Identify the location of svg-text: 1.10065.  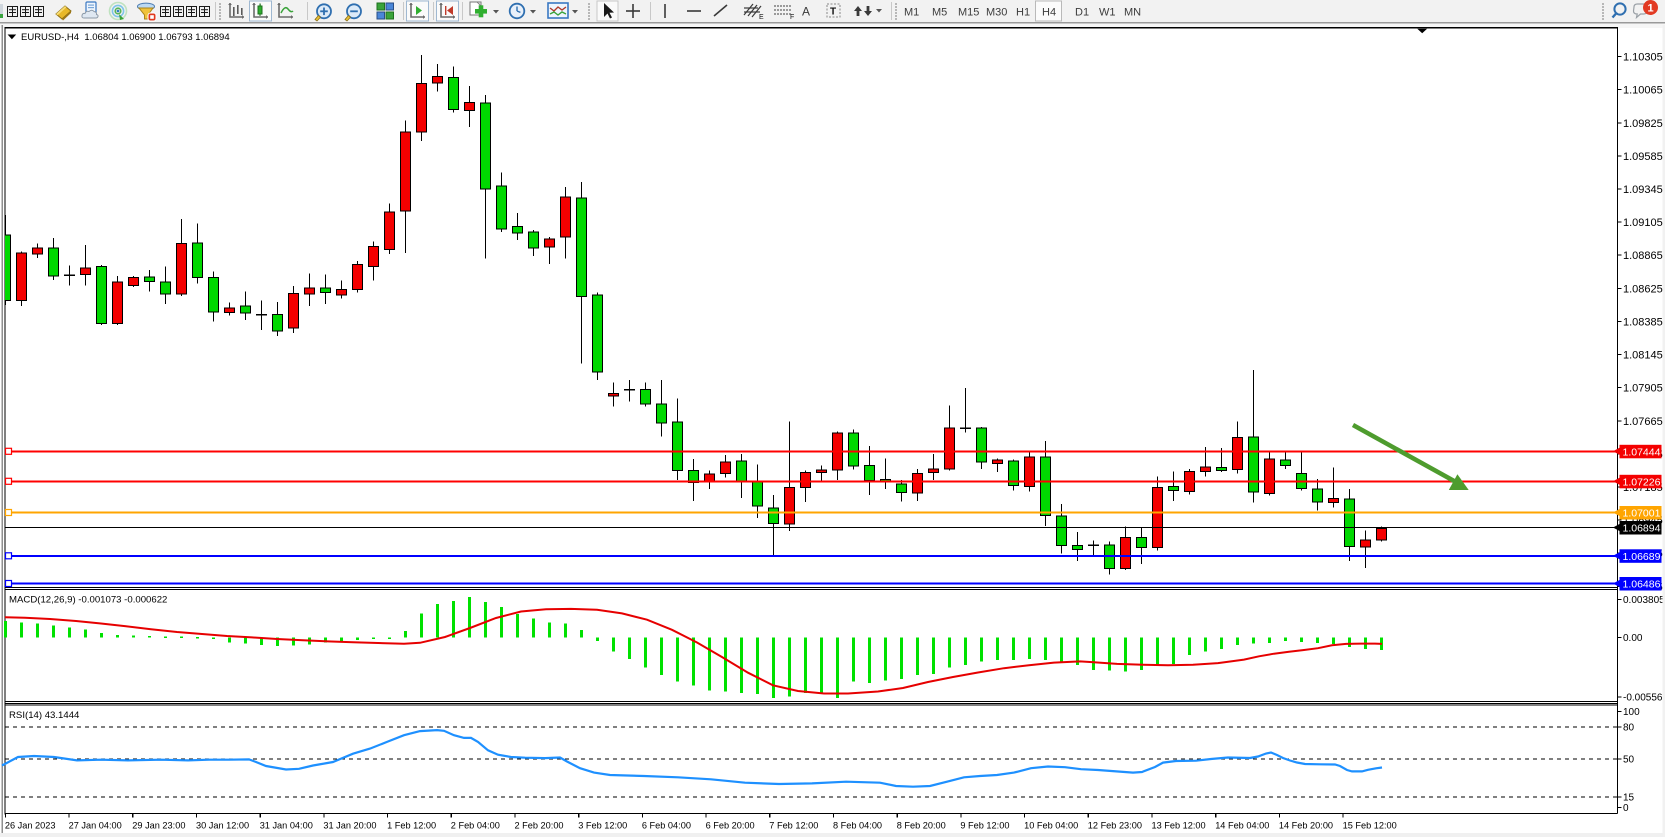
(1643, 91).